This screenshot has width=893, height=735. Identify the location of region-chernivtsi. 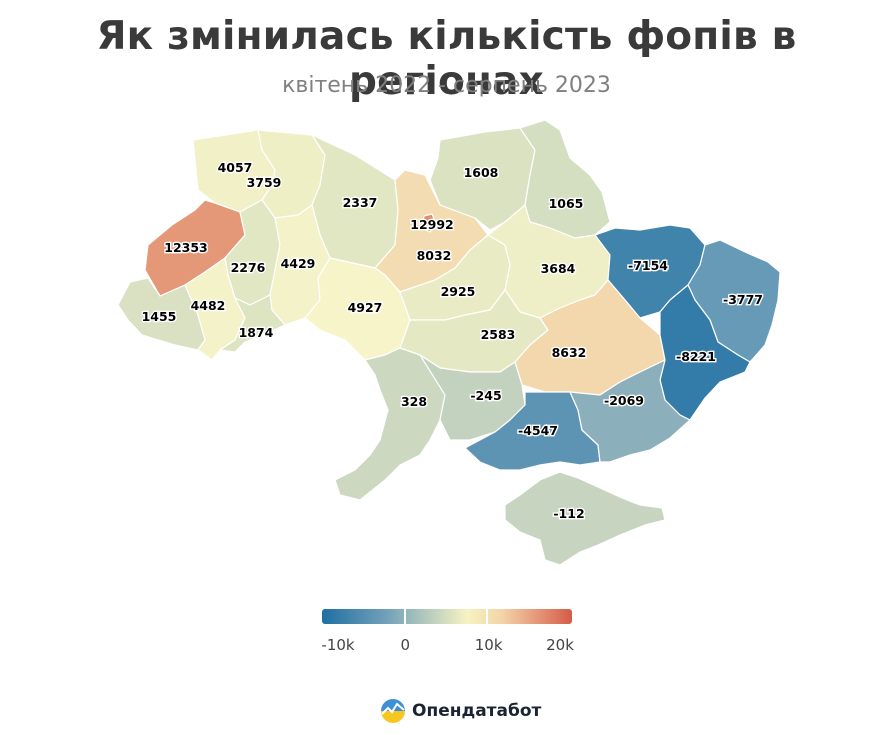
(252, 323).